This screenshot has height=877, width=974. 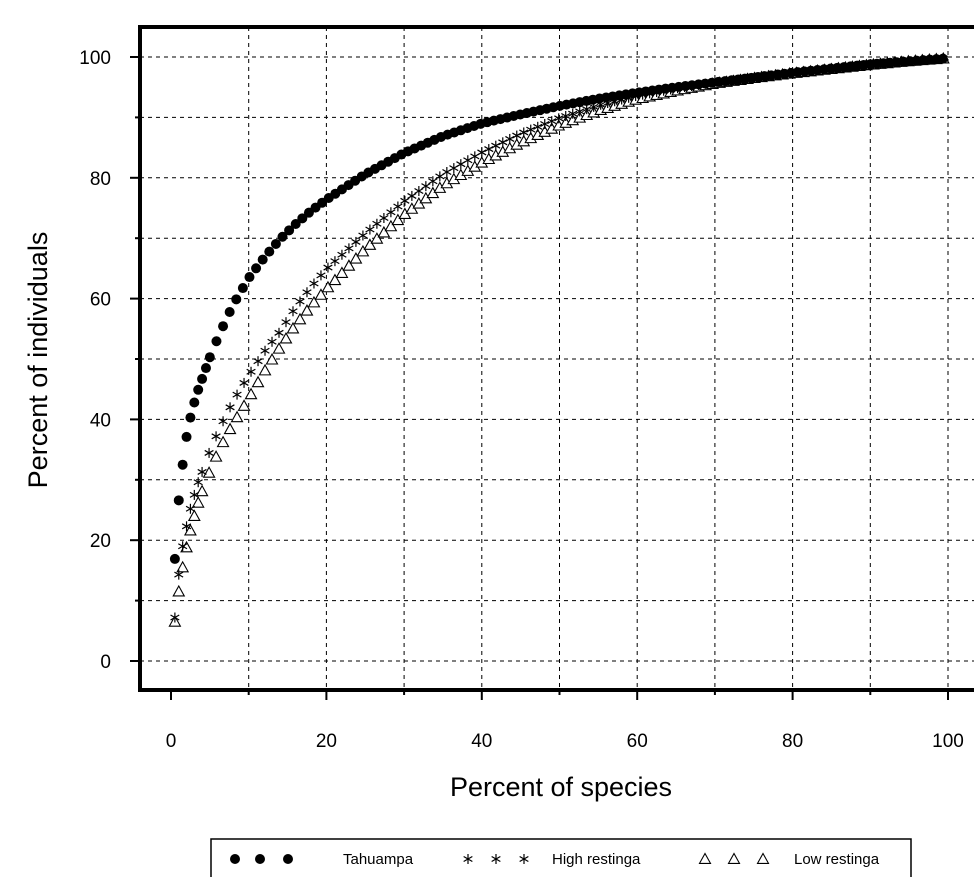 I want to click on legend-marker-high-restinga, so click(x=496, y=859).